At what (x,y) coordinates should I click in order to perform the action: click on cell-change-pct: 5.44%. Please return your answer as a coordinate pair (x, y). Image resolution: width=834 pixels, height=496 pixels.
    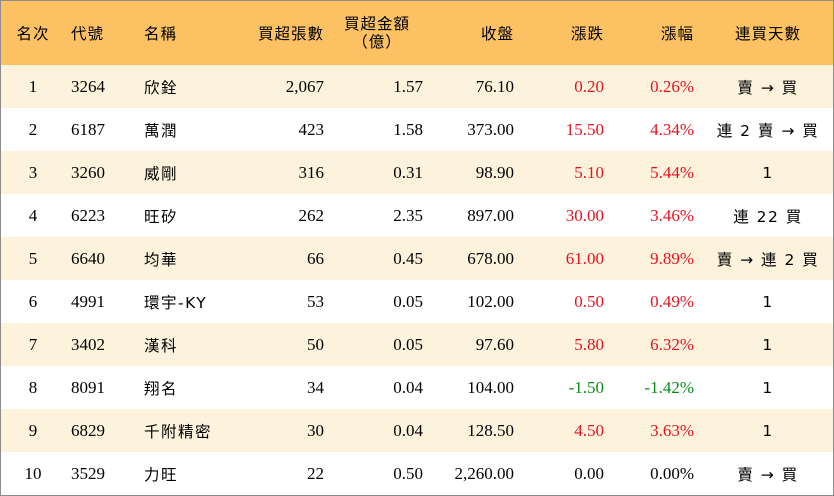
    Looking at the image, I should click on (672, 172).